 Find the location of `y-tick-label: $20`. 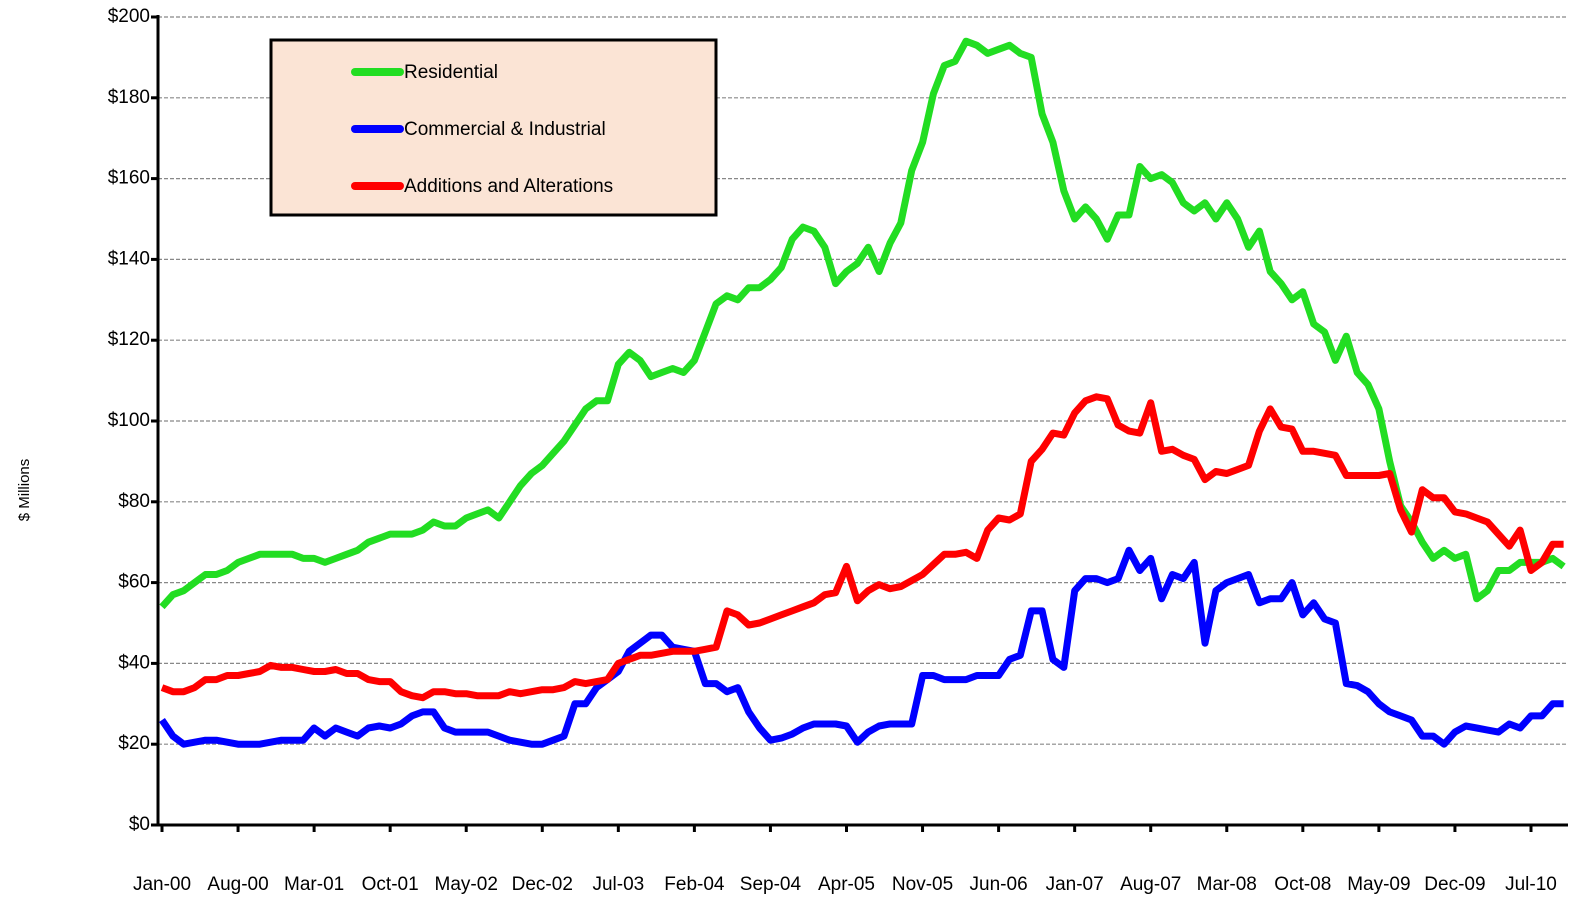

y-tick-label: $20 is located at coordinates (134, 743).